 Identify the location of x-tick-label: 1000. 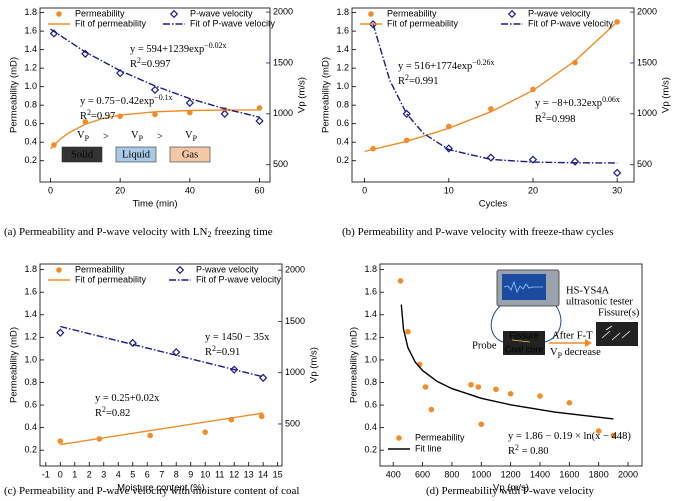
(481, 474).